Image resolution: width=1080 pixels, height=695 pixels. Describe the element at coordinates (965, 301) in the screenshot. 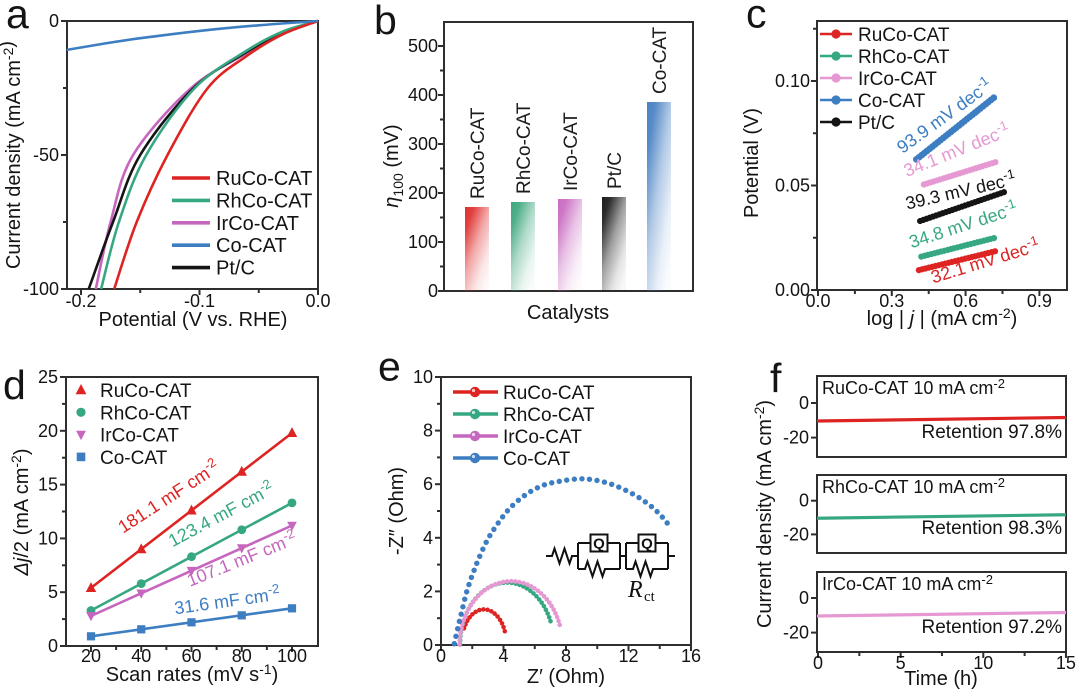

I see `svg-text: 0.6` at that location.